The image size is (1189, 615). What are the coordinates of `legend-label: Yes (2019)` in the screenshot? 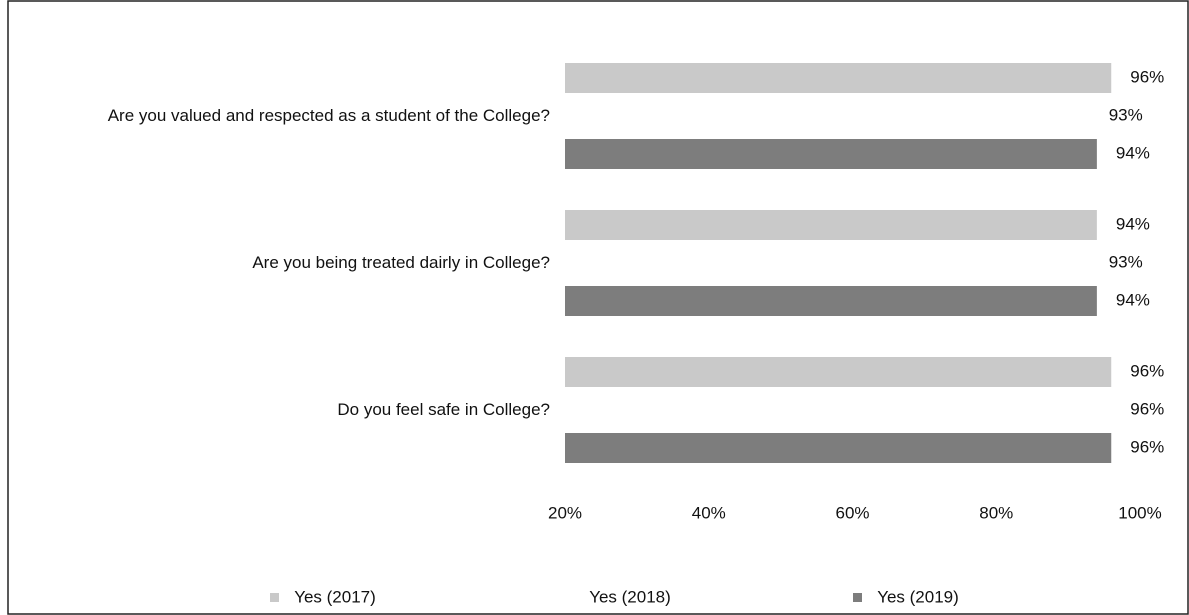 It's located at (918, 596).